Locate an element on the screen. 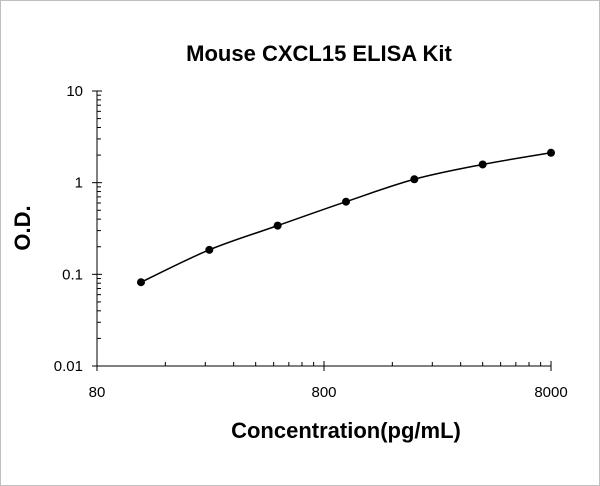  y-axis: 0.01 0.1 1 10 is located at coordinates (78, 229).